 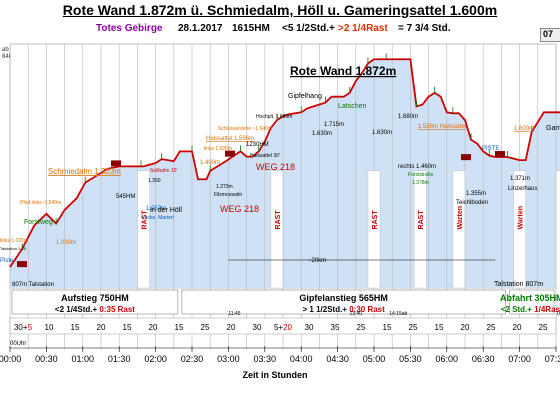 What do you see at coordinates (521, 217) in the screenshot?
I see `rest-bar-label: Warten` at bounding box center [521, 217].